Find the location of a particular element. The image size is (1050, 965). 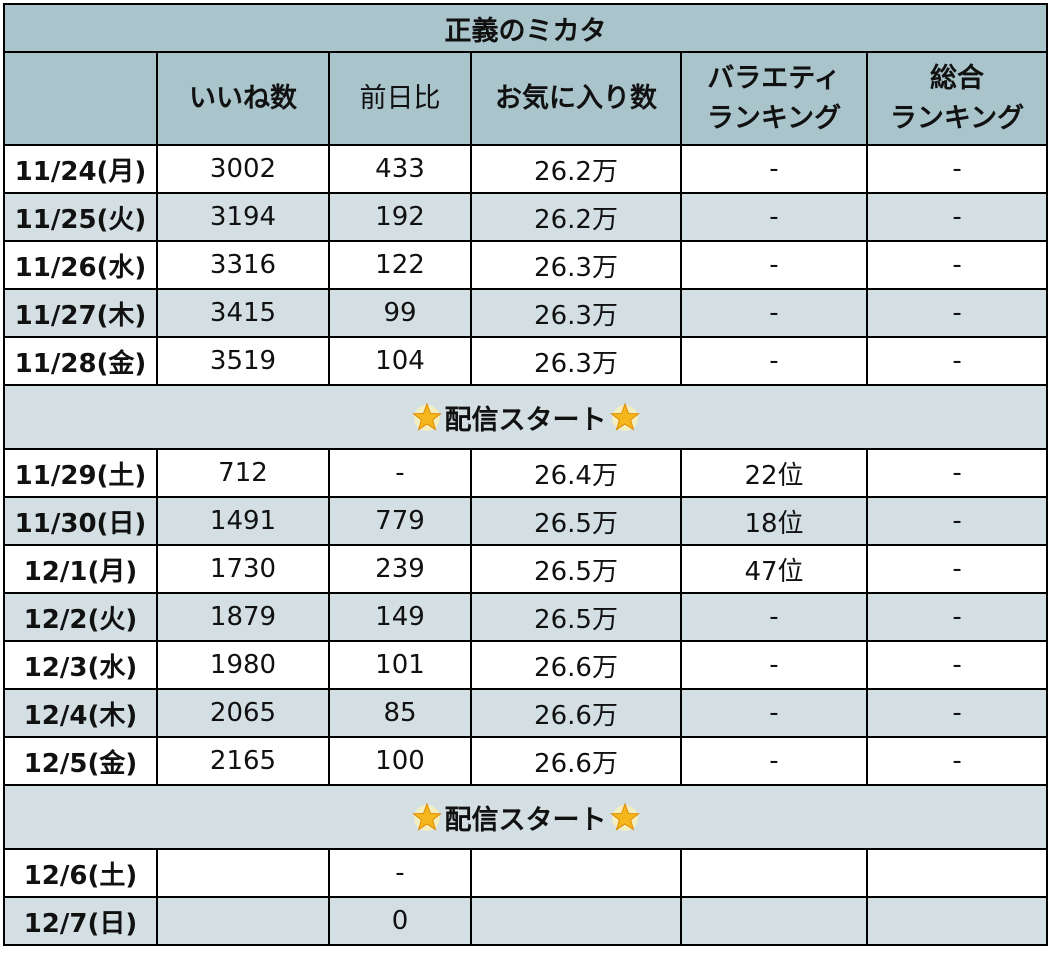

diff-cell: 433 is located at coordinates (400, 169).